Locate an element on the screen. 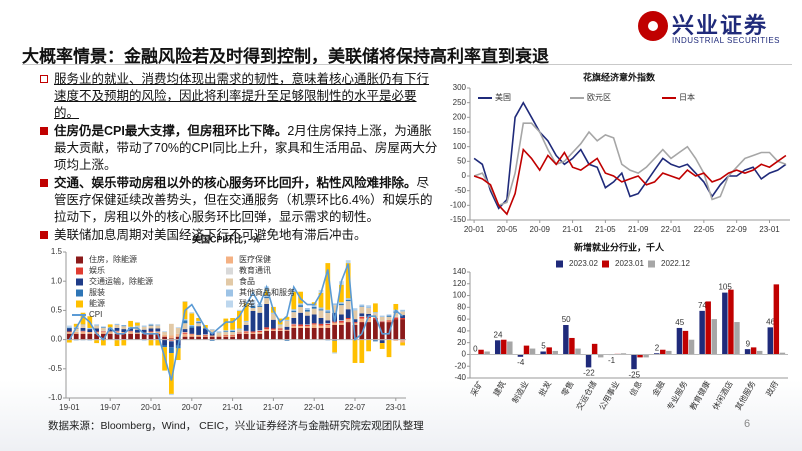 This screenshot has height=451, width=802. legend-label: 日本 is located at coordinates (687, 97).